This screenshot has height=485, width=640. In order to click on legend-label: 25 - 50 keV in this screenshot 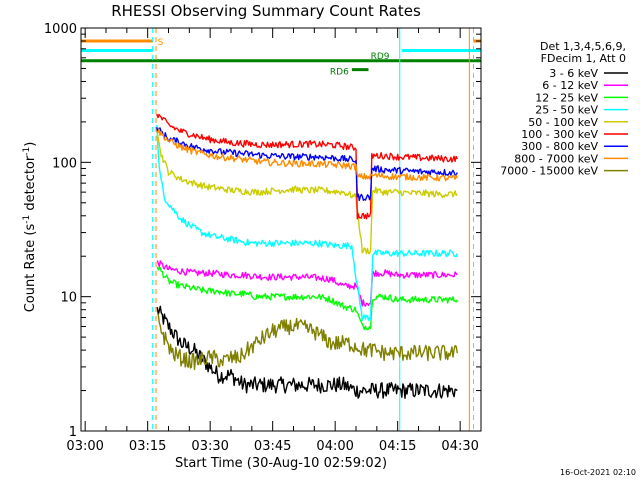, I will do `click(566, 110)`.